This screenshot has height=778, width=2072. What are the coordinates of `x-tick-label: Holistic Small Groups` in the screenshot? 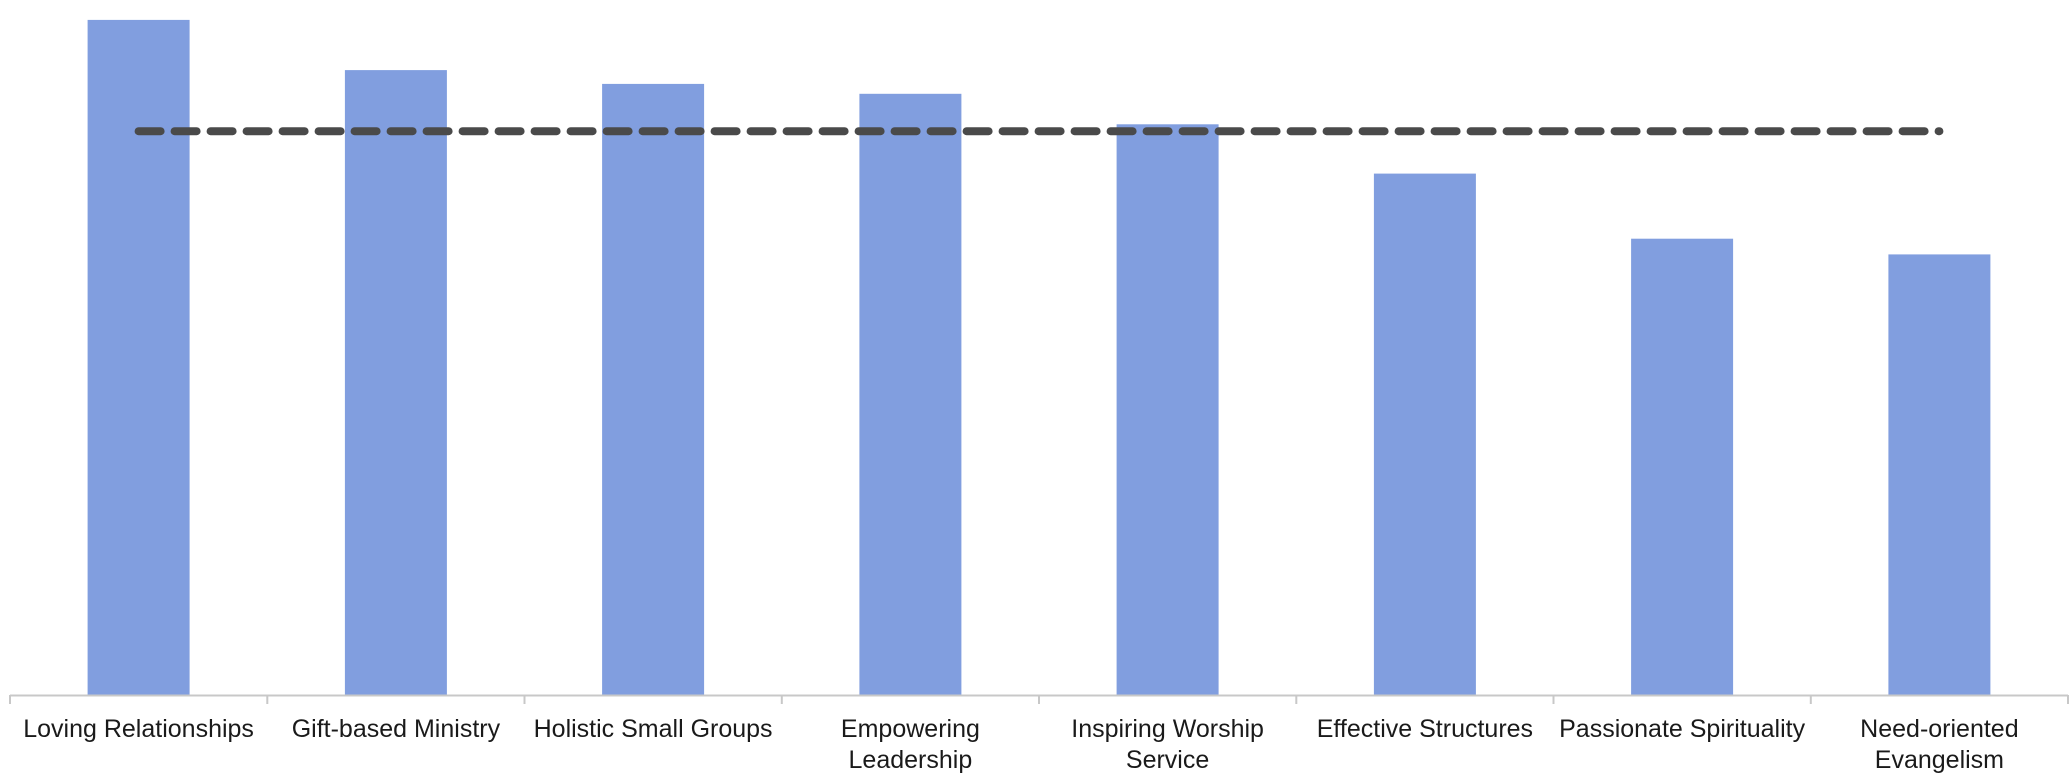 It's located at (653, 729).